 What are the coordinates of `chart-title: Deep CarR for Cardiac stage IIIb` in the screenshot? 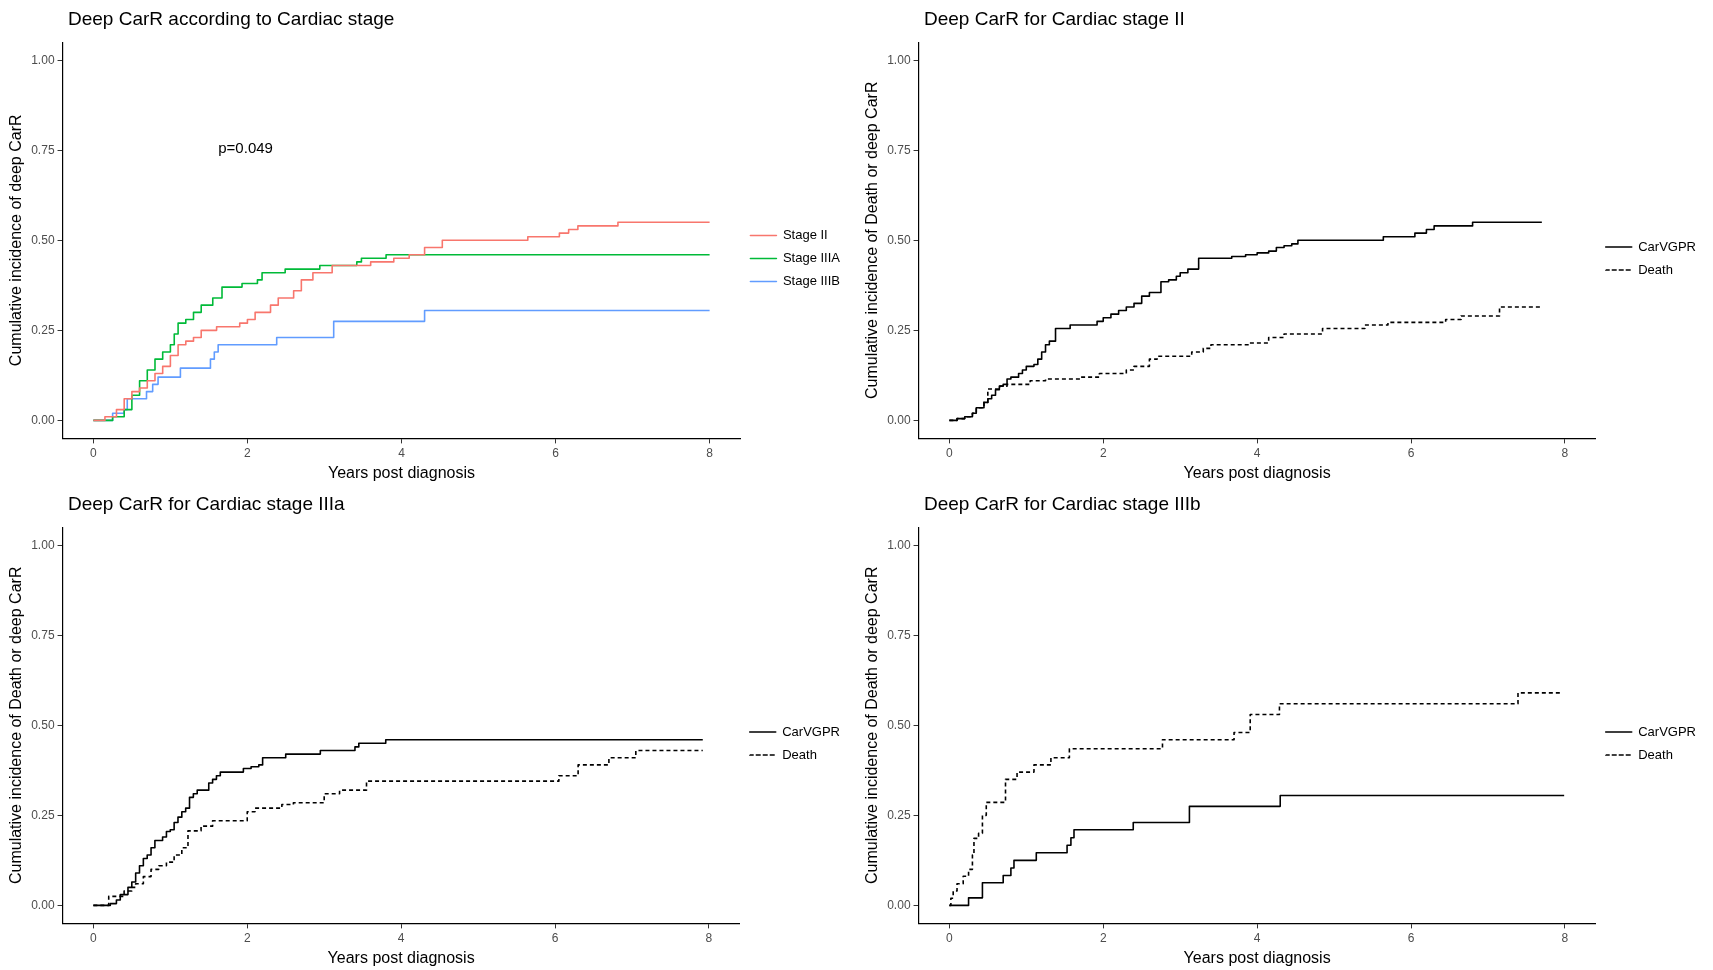 It's located at (1062, 504).